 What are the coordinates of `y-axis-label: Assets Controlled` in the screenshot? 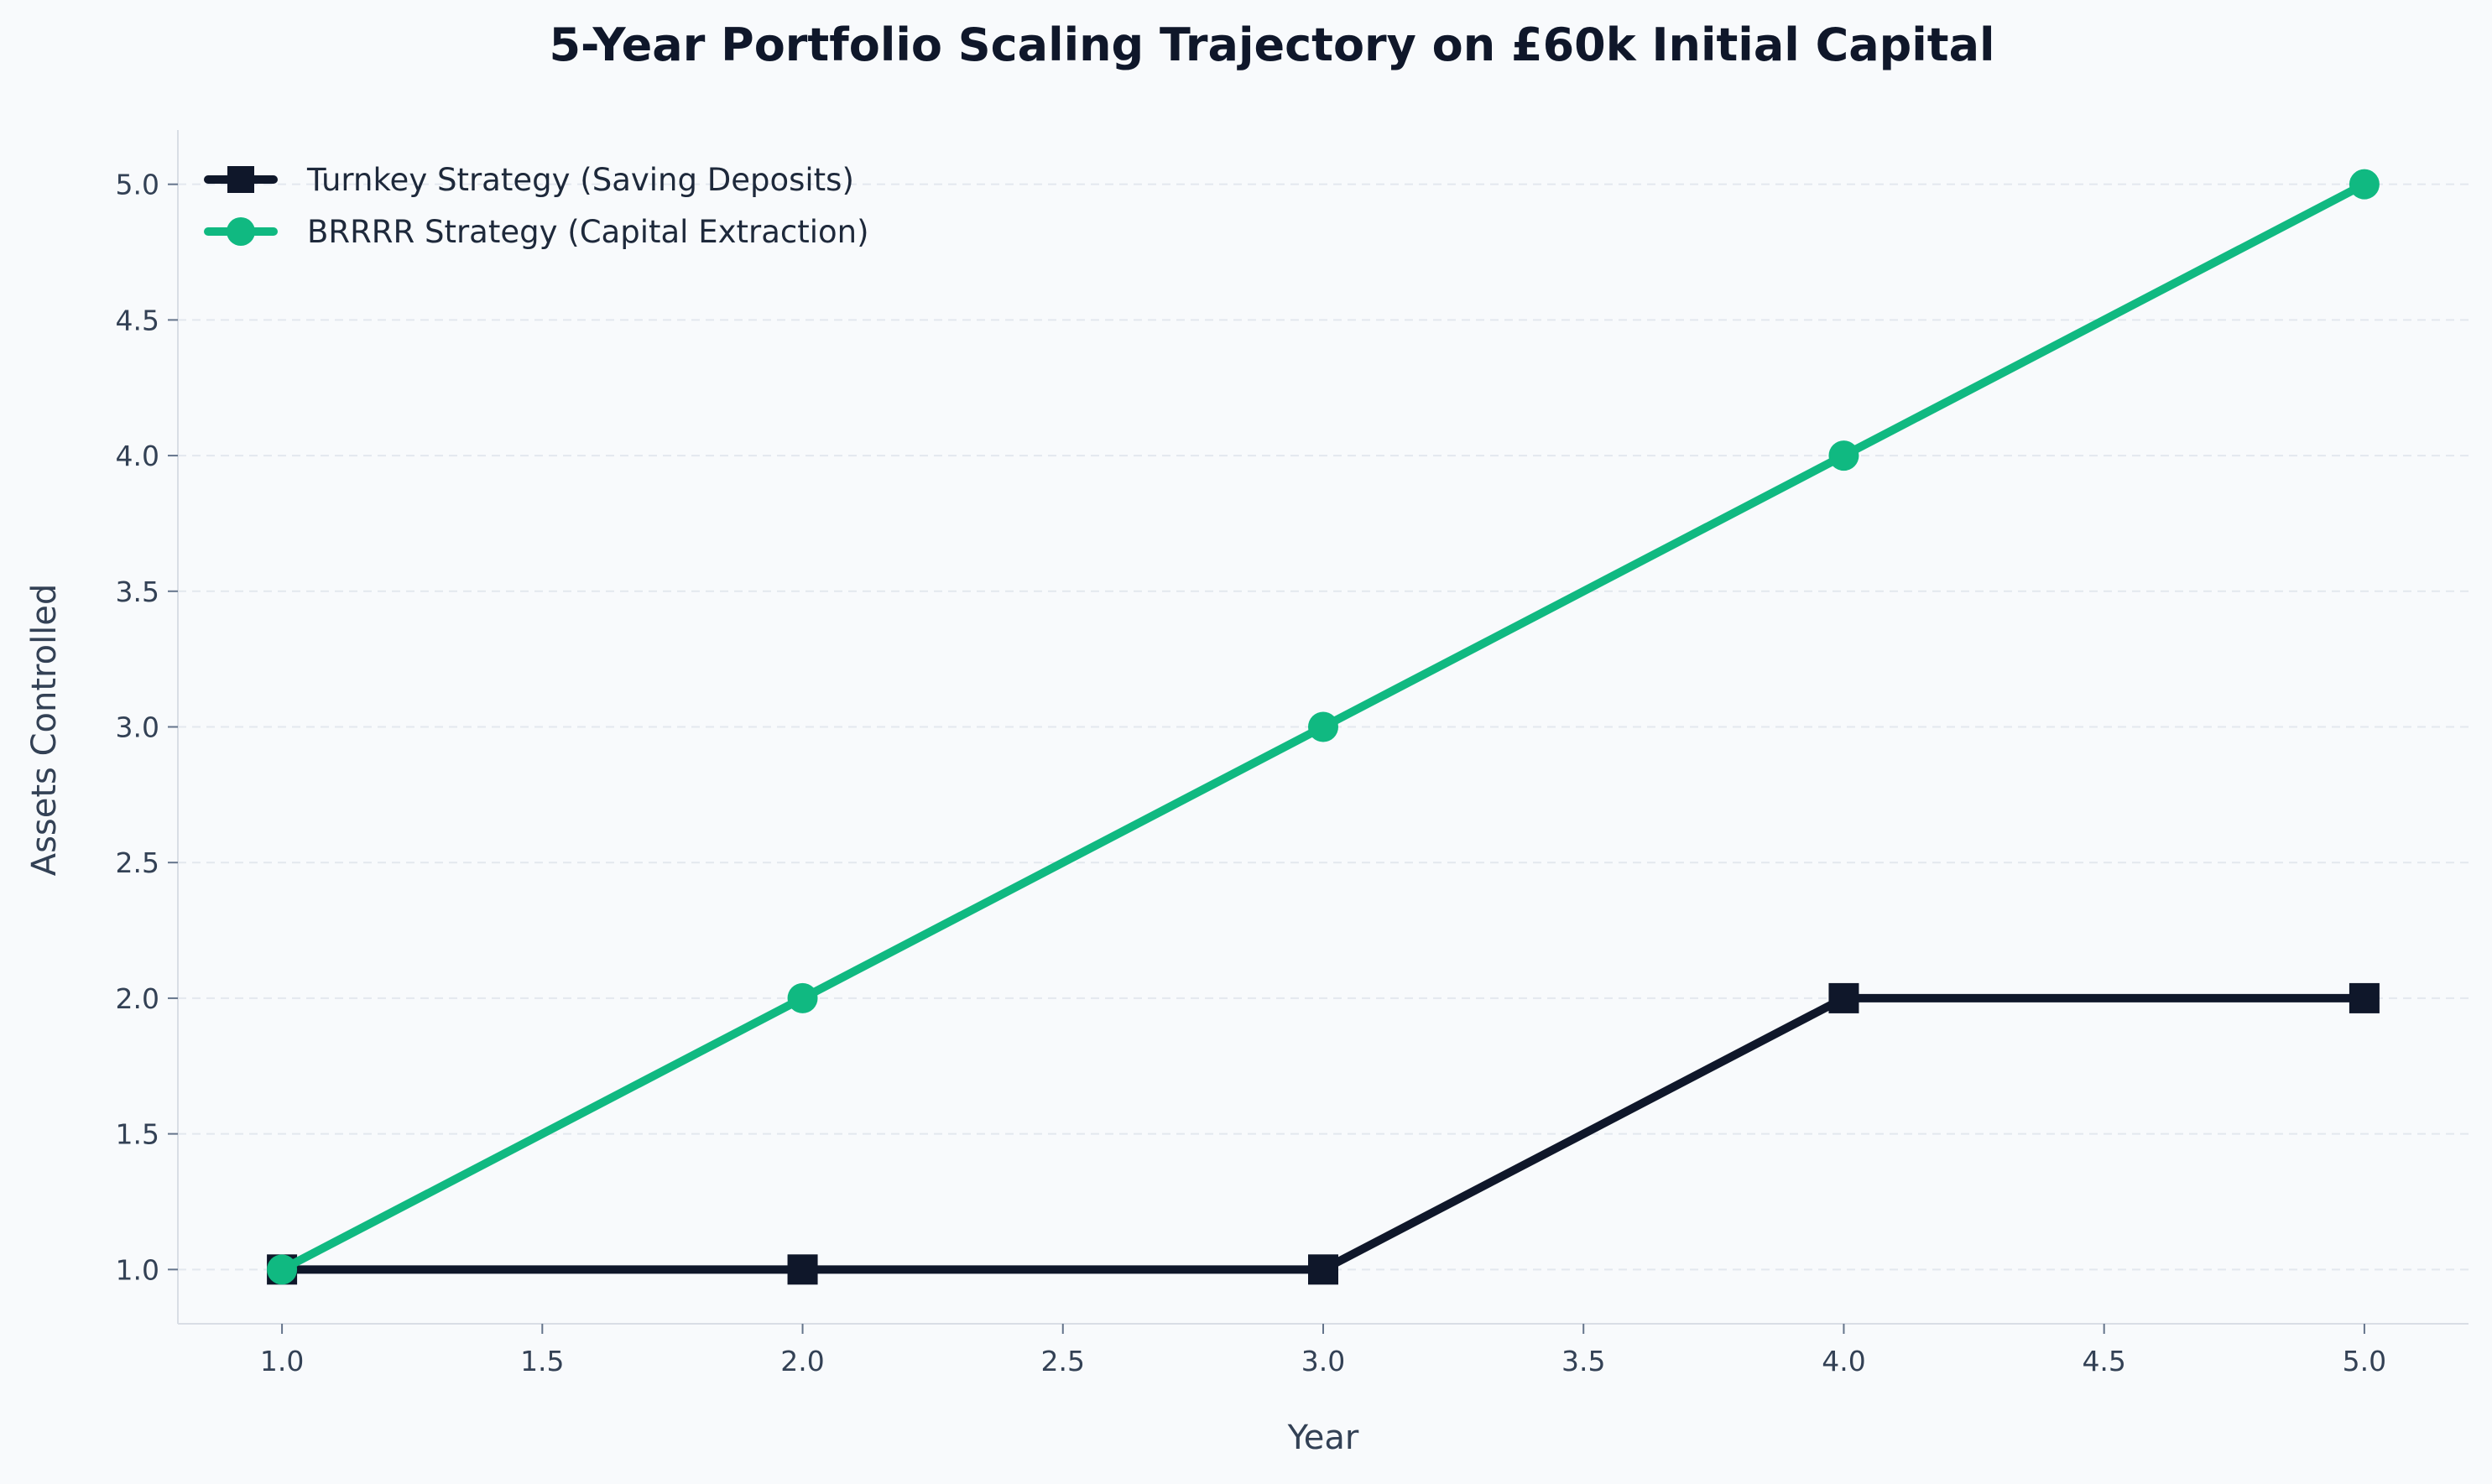 It's located at (45, 730).